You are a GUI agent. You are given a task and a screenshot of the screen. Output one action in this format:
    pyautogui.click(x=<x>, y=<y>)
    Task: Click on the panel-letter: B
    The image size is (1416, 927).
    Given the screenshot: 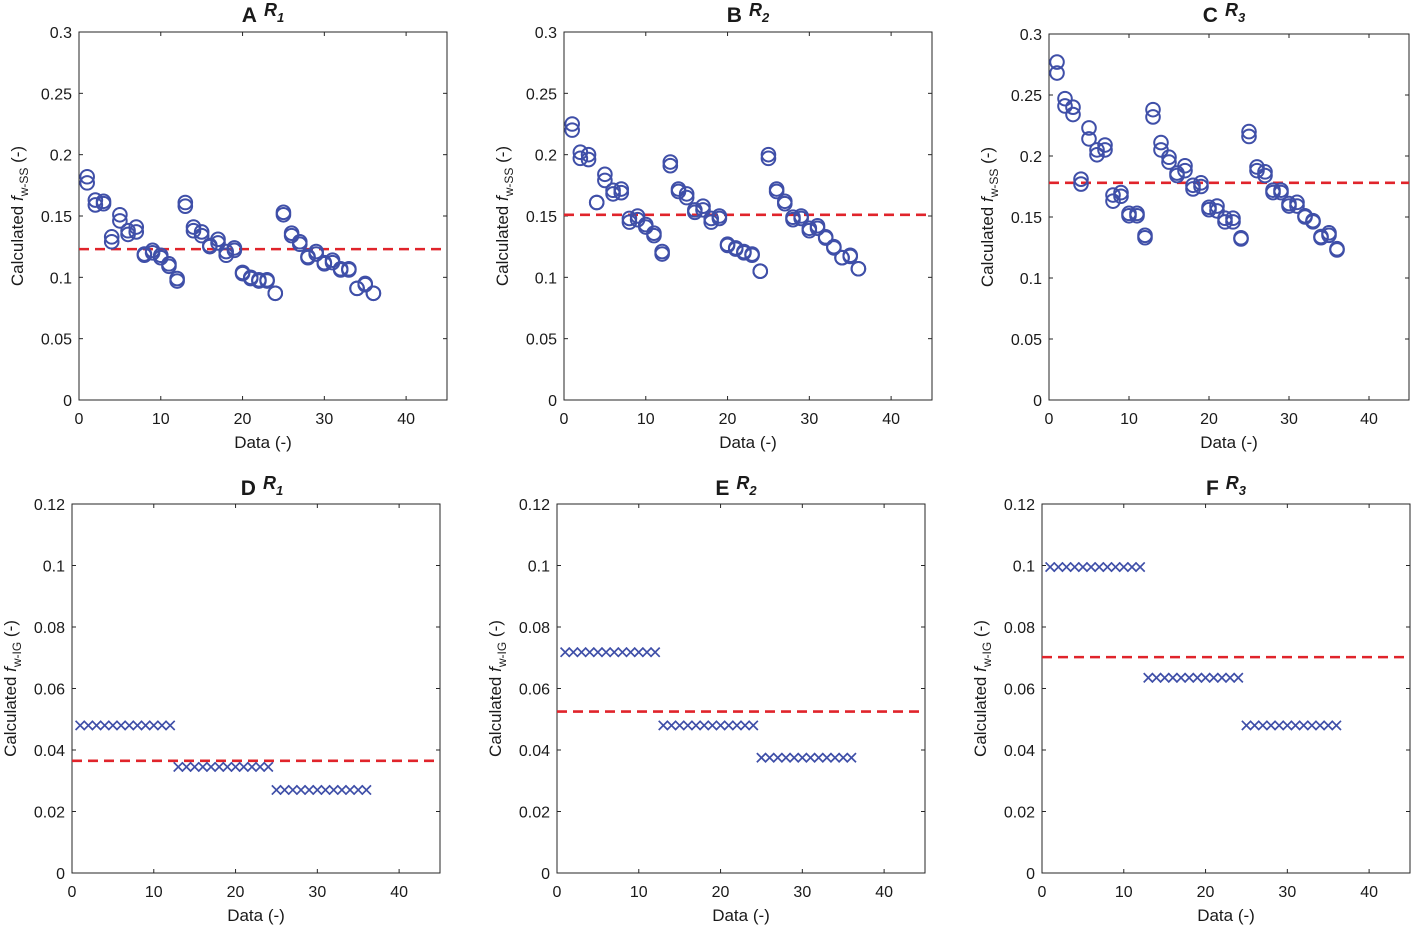 What is the action you would take?
    pyautogui.click(x=734, y=15)
    